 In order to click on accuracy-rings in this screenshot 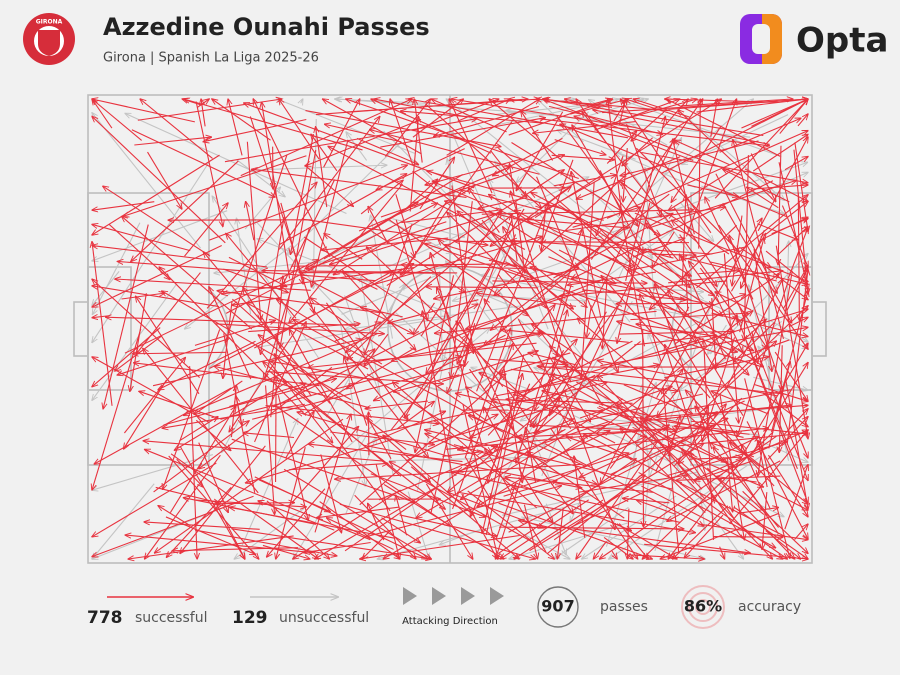, I will do `click(703, 607)`.